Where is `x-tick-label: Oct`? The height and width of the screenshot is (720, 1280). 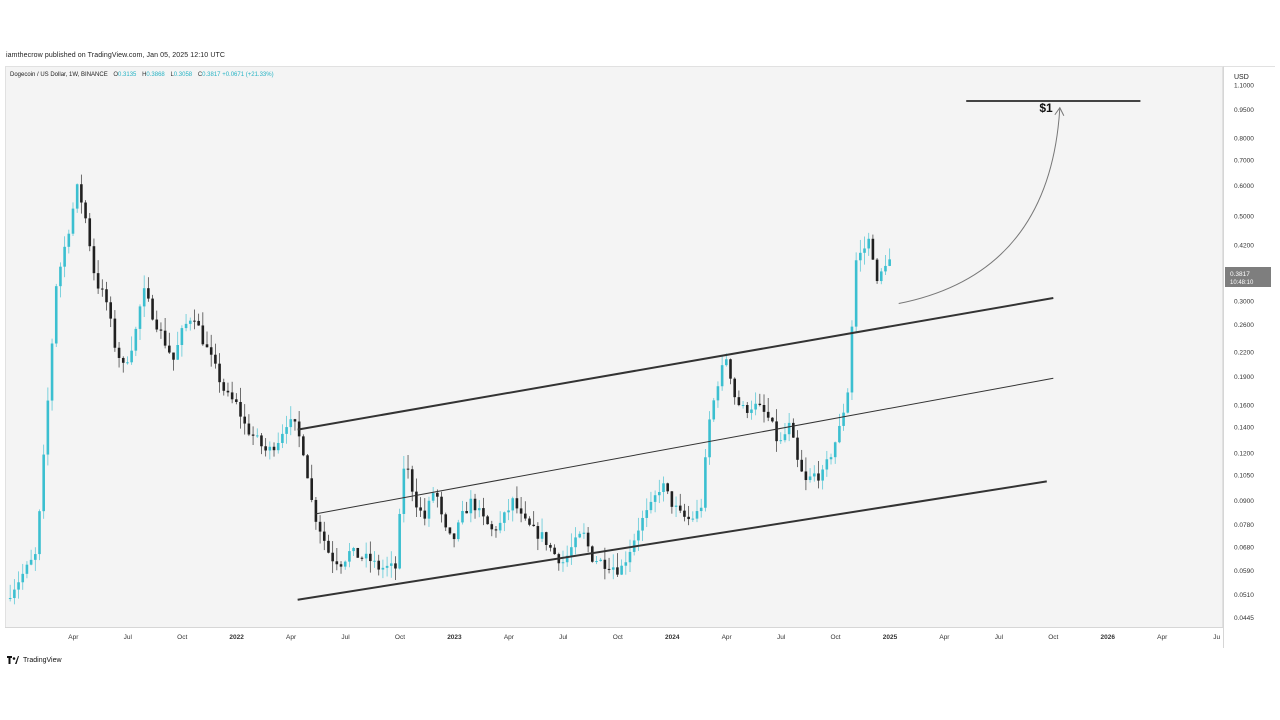 x-tick-label: Oct is located at coordinates (618, 637).